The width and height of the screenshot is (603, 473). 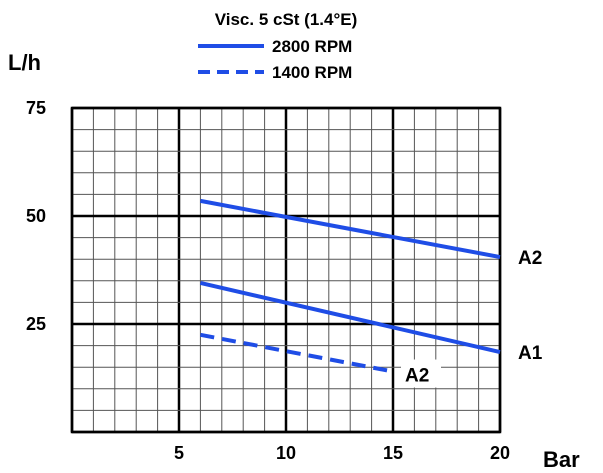 I want to click on x-axis-label: Bar, so click(x=561, y=459).